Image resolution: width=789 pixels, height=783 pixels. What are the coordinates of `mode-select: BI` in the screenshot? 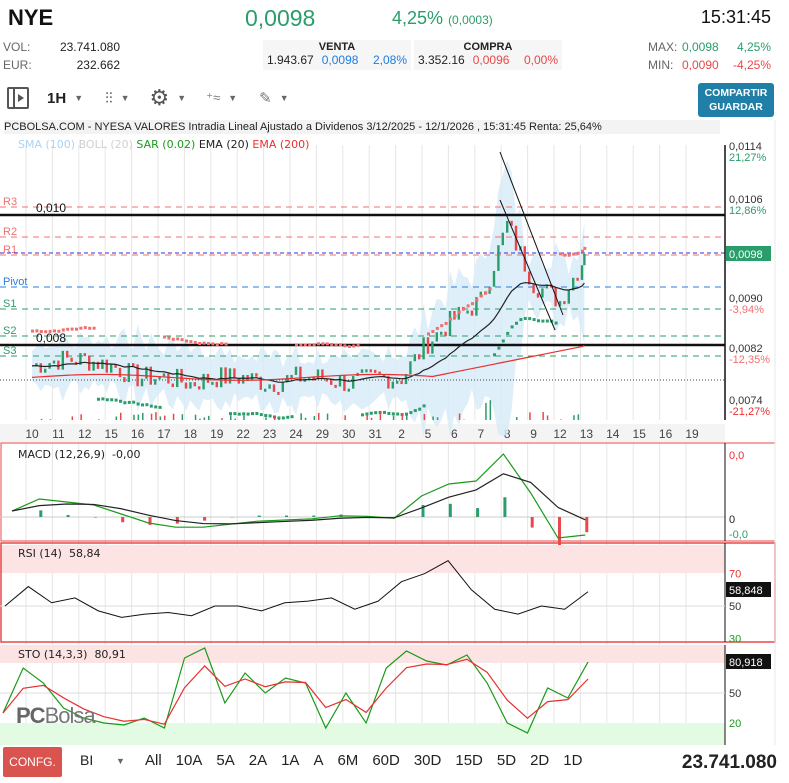 It's located at (87, 760).